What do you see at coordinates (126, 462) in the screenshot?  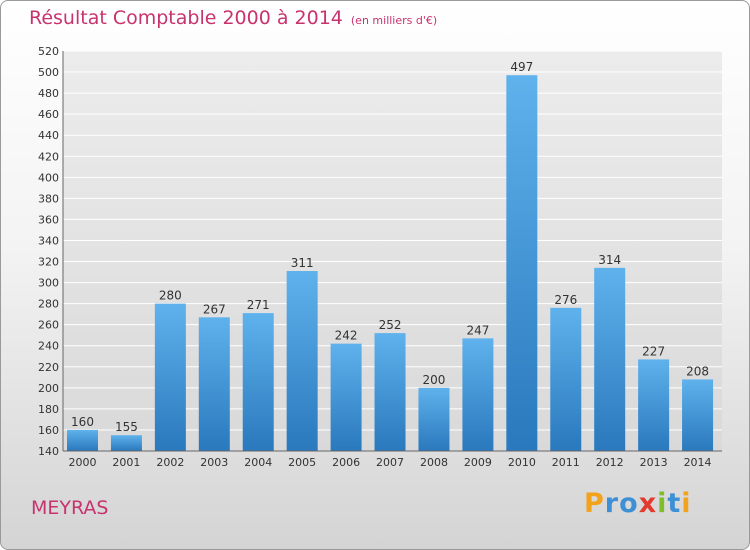 I see `x-tick-label: 2001` at bounding box center [126, 462].